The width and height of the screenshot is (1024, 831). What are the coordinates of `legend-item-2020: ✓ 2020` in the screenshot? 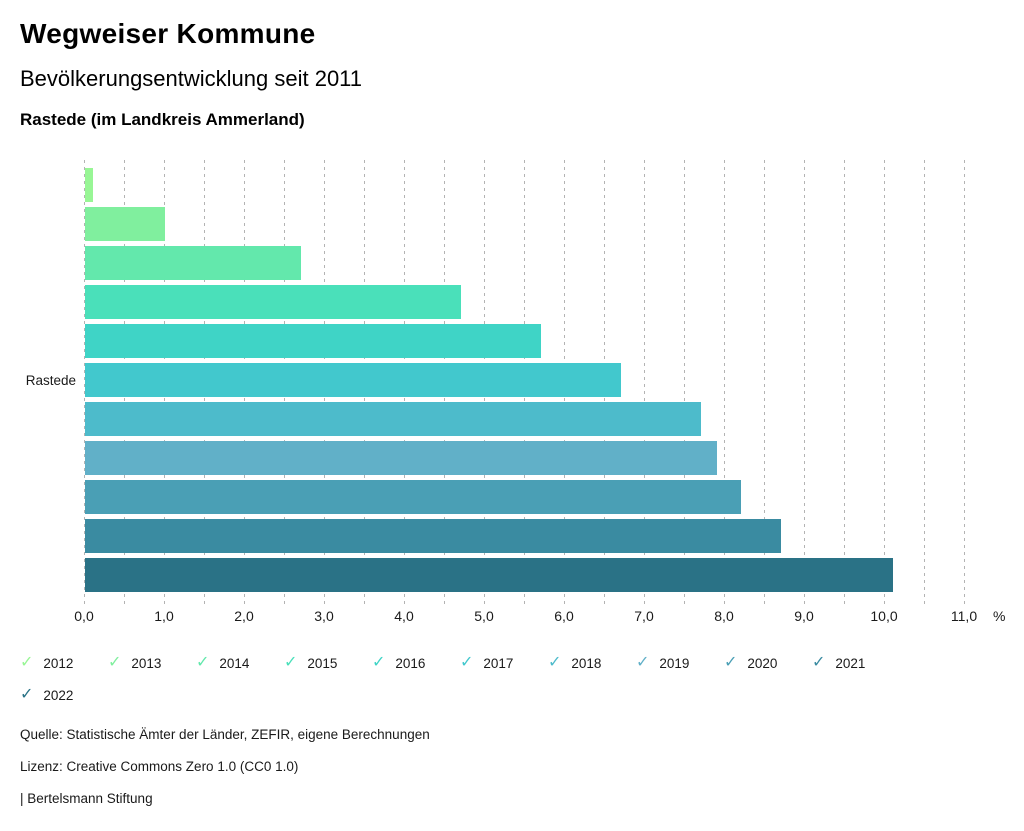 It's located at (768, 663).